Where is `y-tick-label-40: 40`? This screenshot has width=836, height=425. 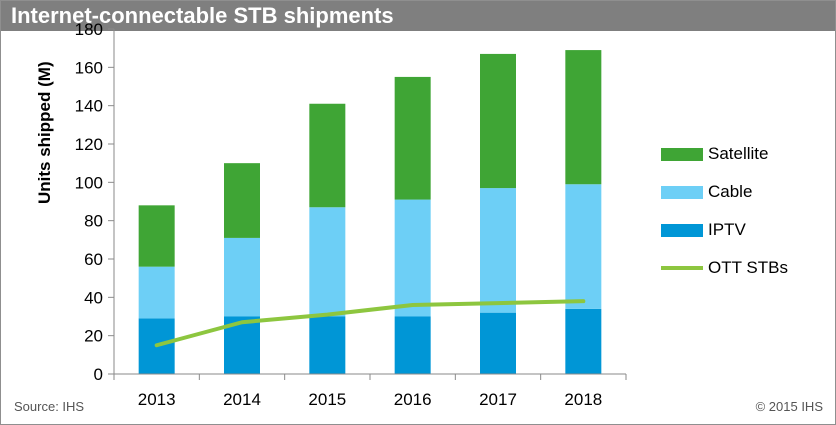 y-tick-label-40: 40 is located at coordinates (93, 297).